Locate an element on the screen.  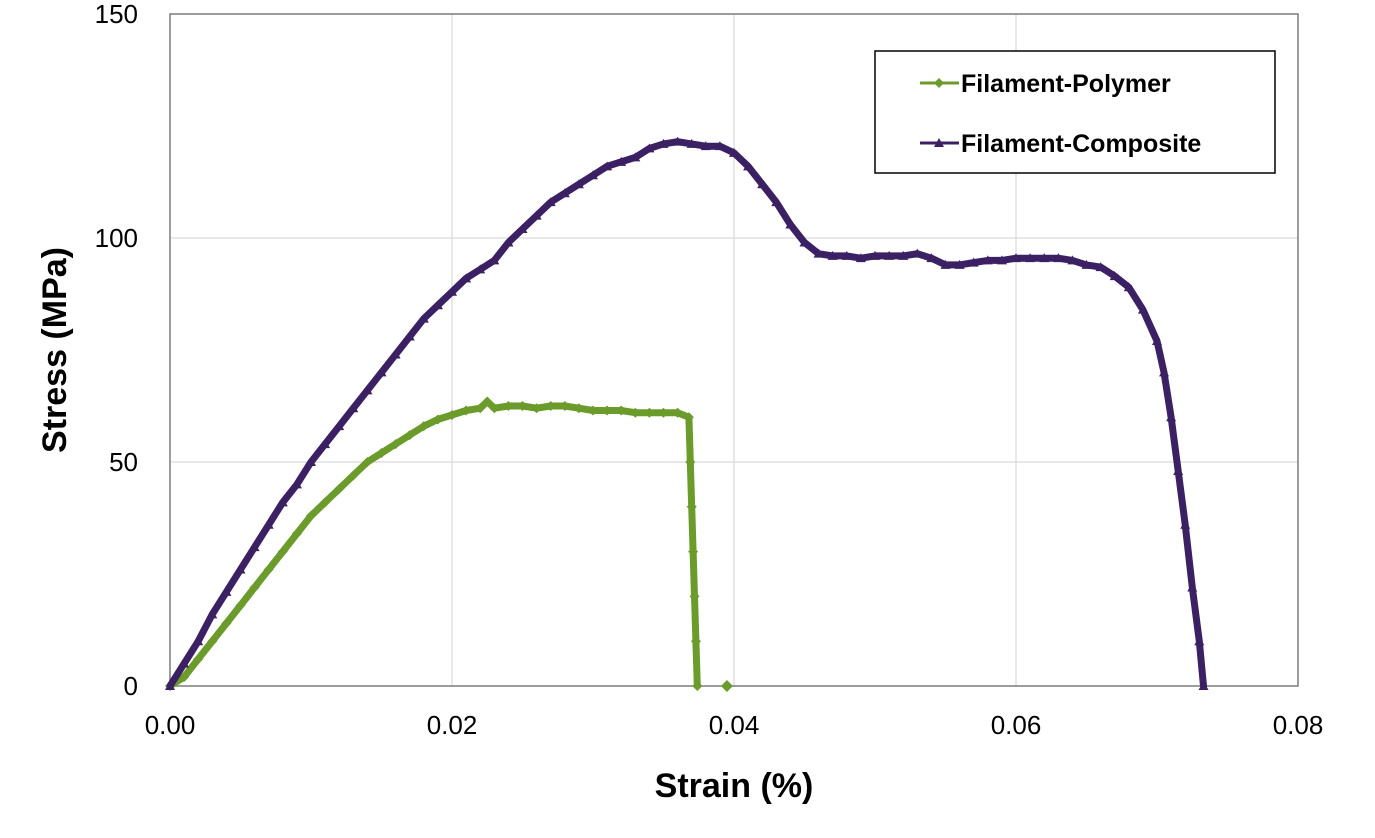
x-tick-label: 0.04 is located at coordinates (734, 725).